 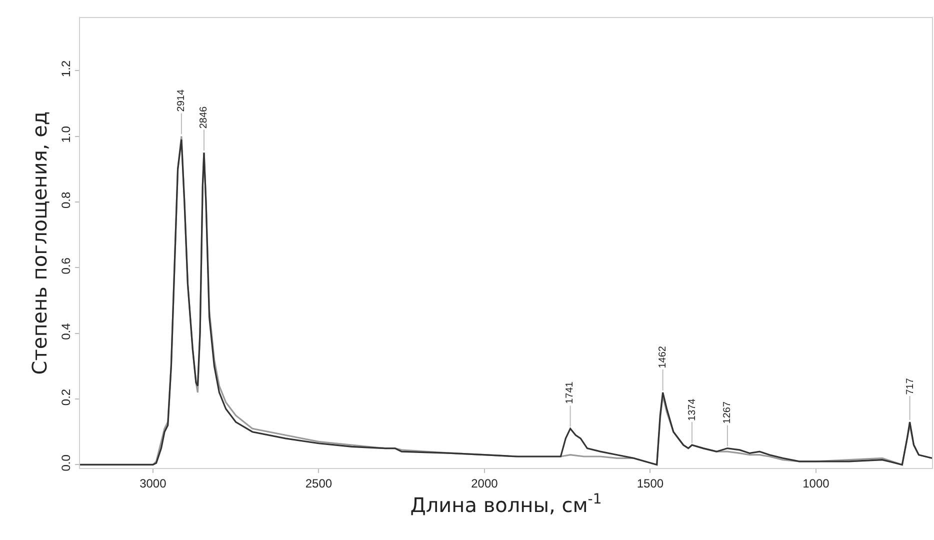 I want to click on x-axis-title: Длина волны, см$^{-1}$, so click(x=506, y=504).